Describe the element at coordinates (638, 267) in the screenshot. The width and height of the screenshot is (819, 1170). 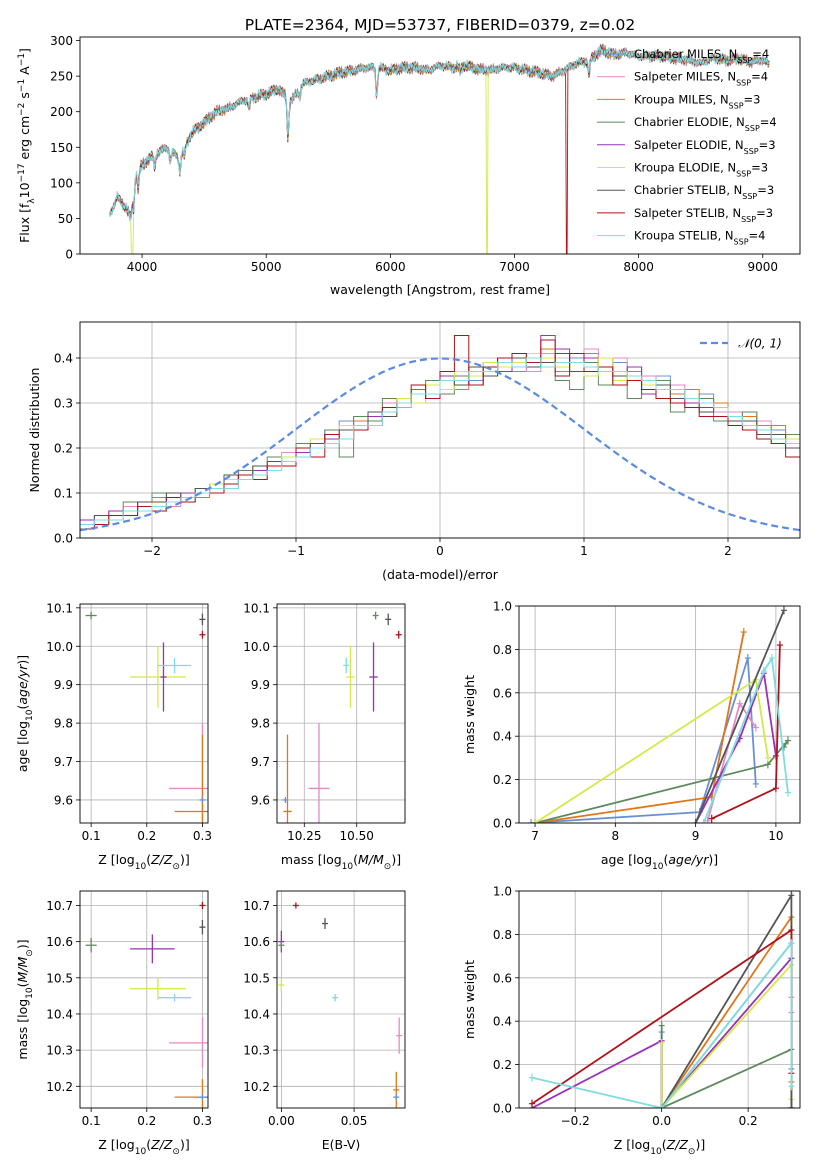
I see `x-tick-label: 8000` at that location.